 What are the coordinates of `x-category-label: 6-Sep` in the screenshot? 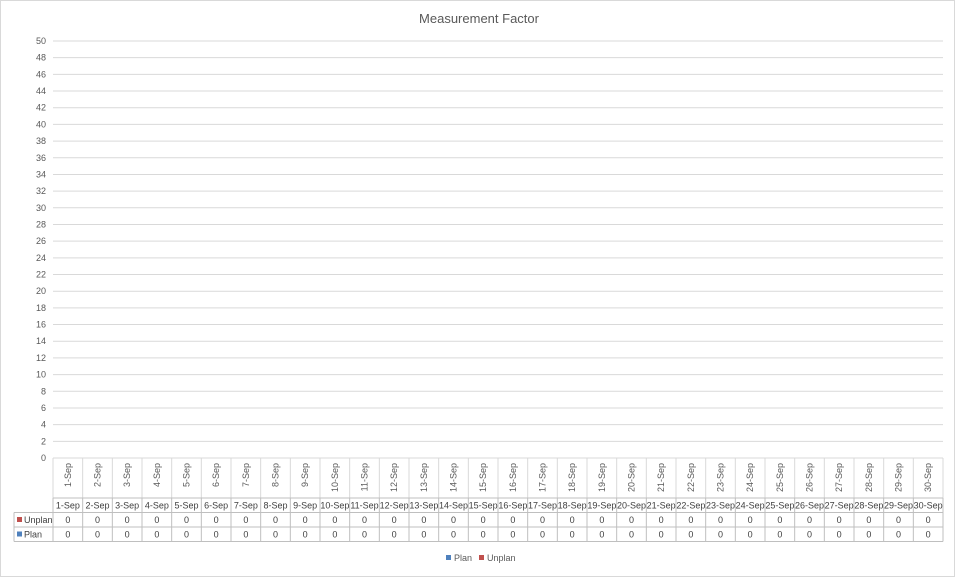 It's located at (216, 475).